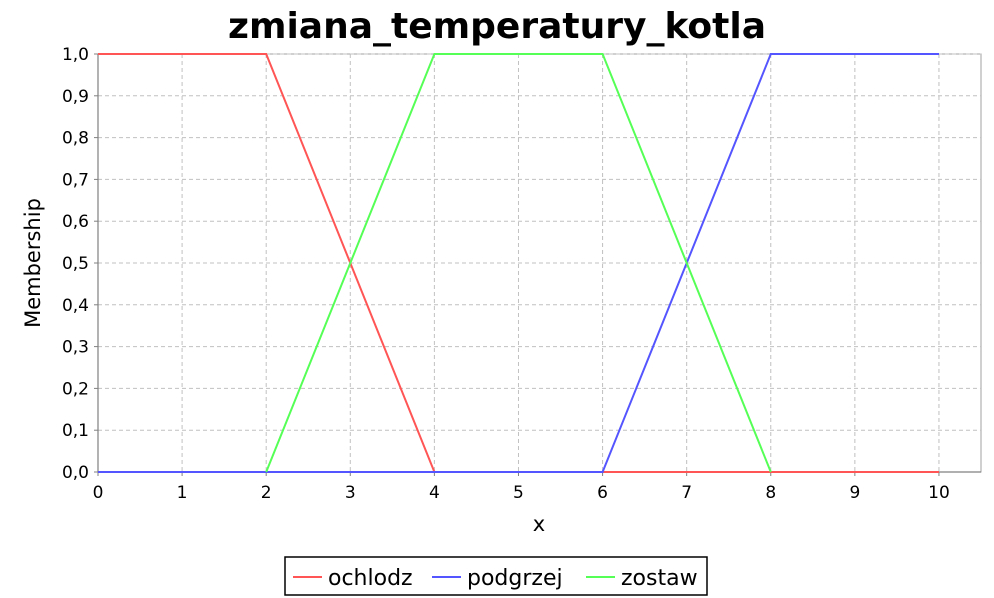  Describe the element at coordinates (75, 389) in the screenshot. I see `y-tick-label: 0,2` at that location.